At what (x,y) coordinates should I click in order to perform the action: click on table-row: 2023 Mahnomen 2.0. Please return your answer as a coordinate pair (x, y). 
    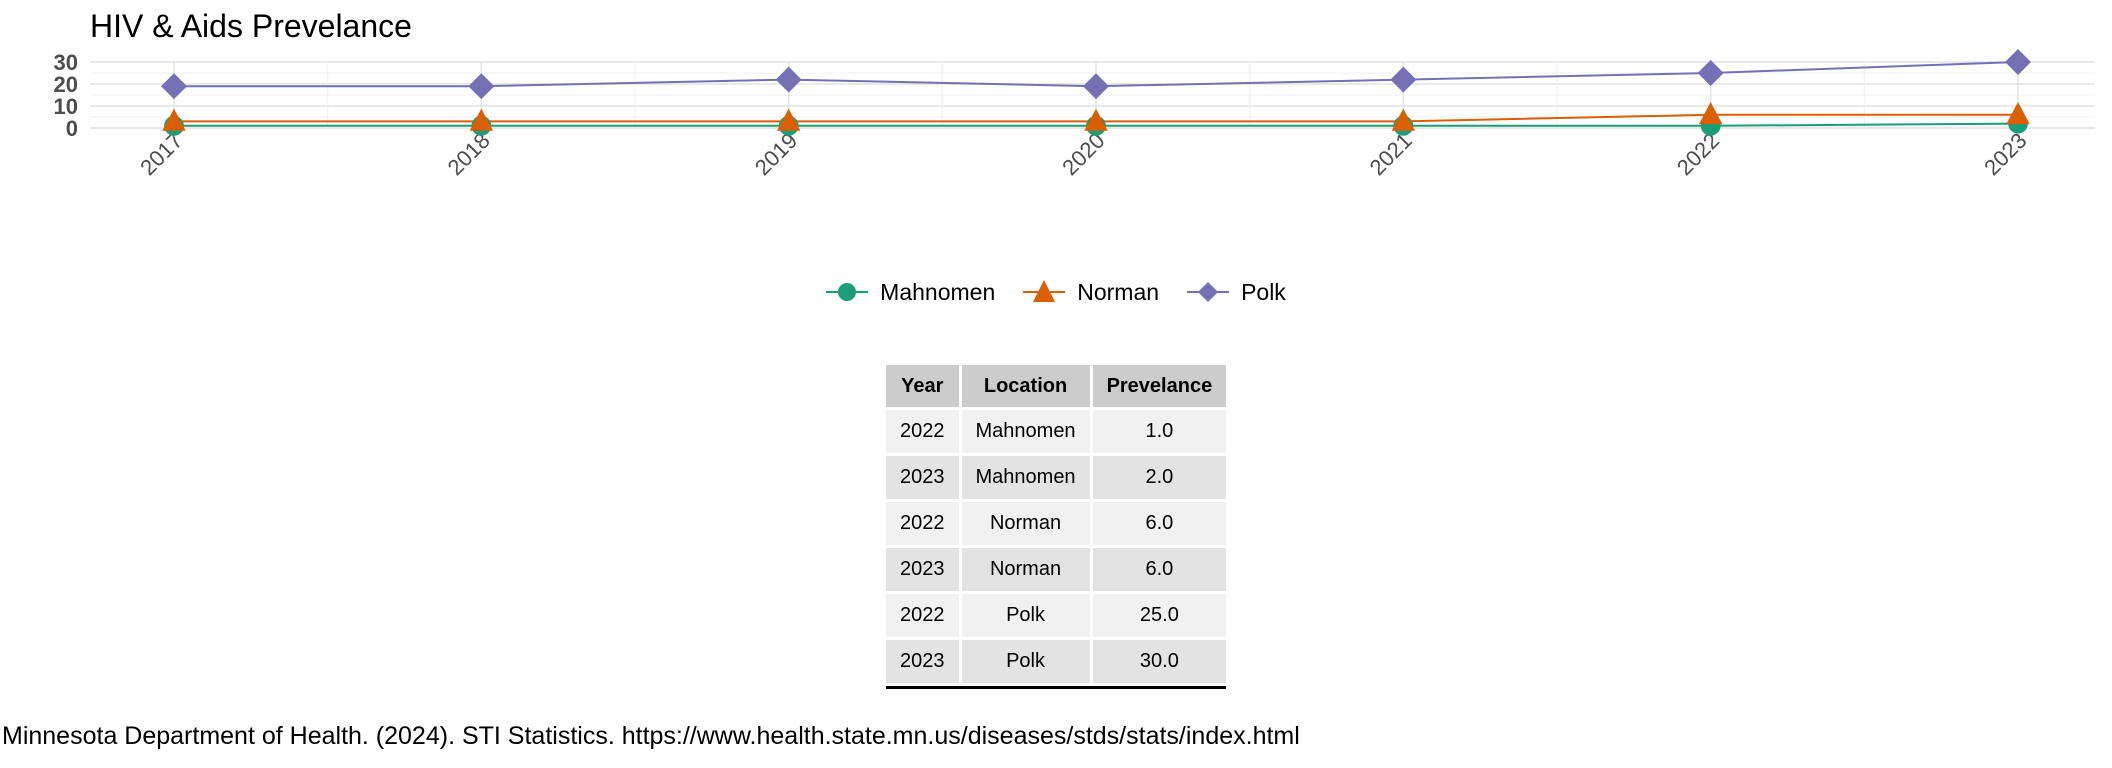
    Looking at the image, I should click on (1056, 477).